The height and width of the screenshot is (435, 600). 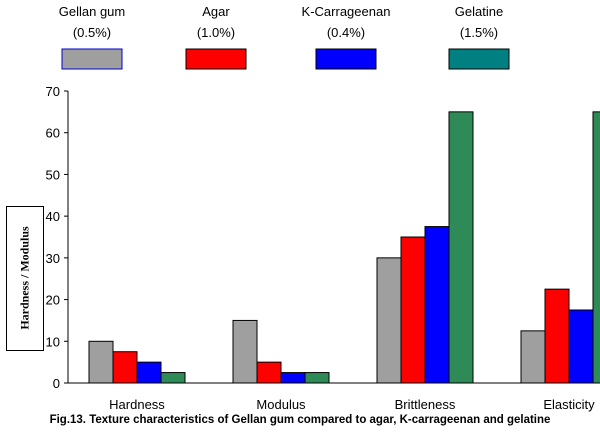 What do you see at coordinates (216, 11) in the screenshot?
I see `legend-label: Agar` at bounding box center [216, 11].